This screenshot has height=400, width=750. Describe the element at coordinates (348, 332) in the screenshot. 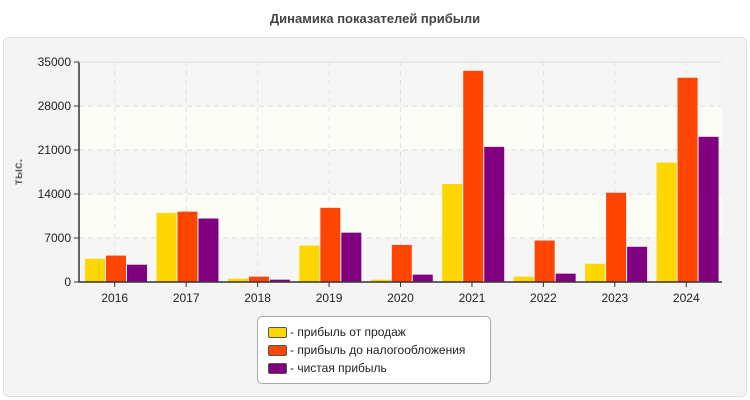

I see `legend-label: - прибыль от продаж` at that location.